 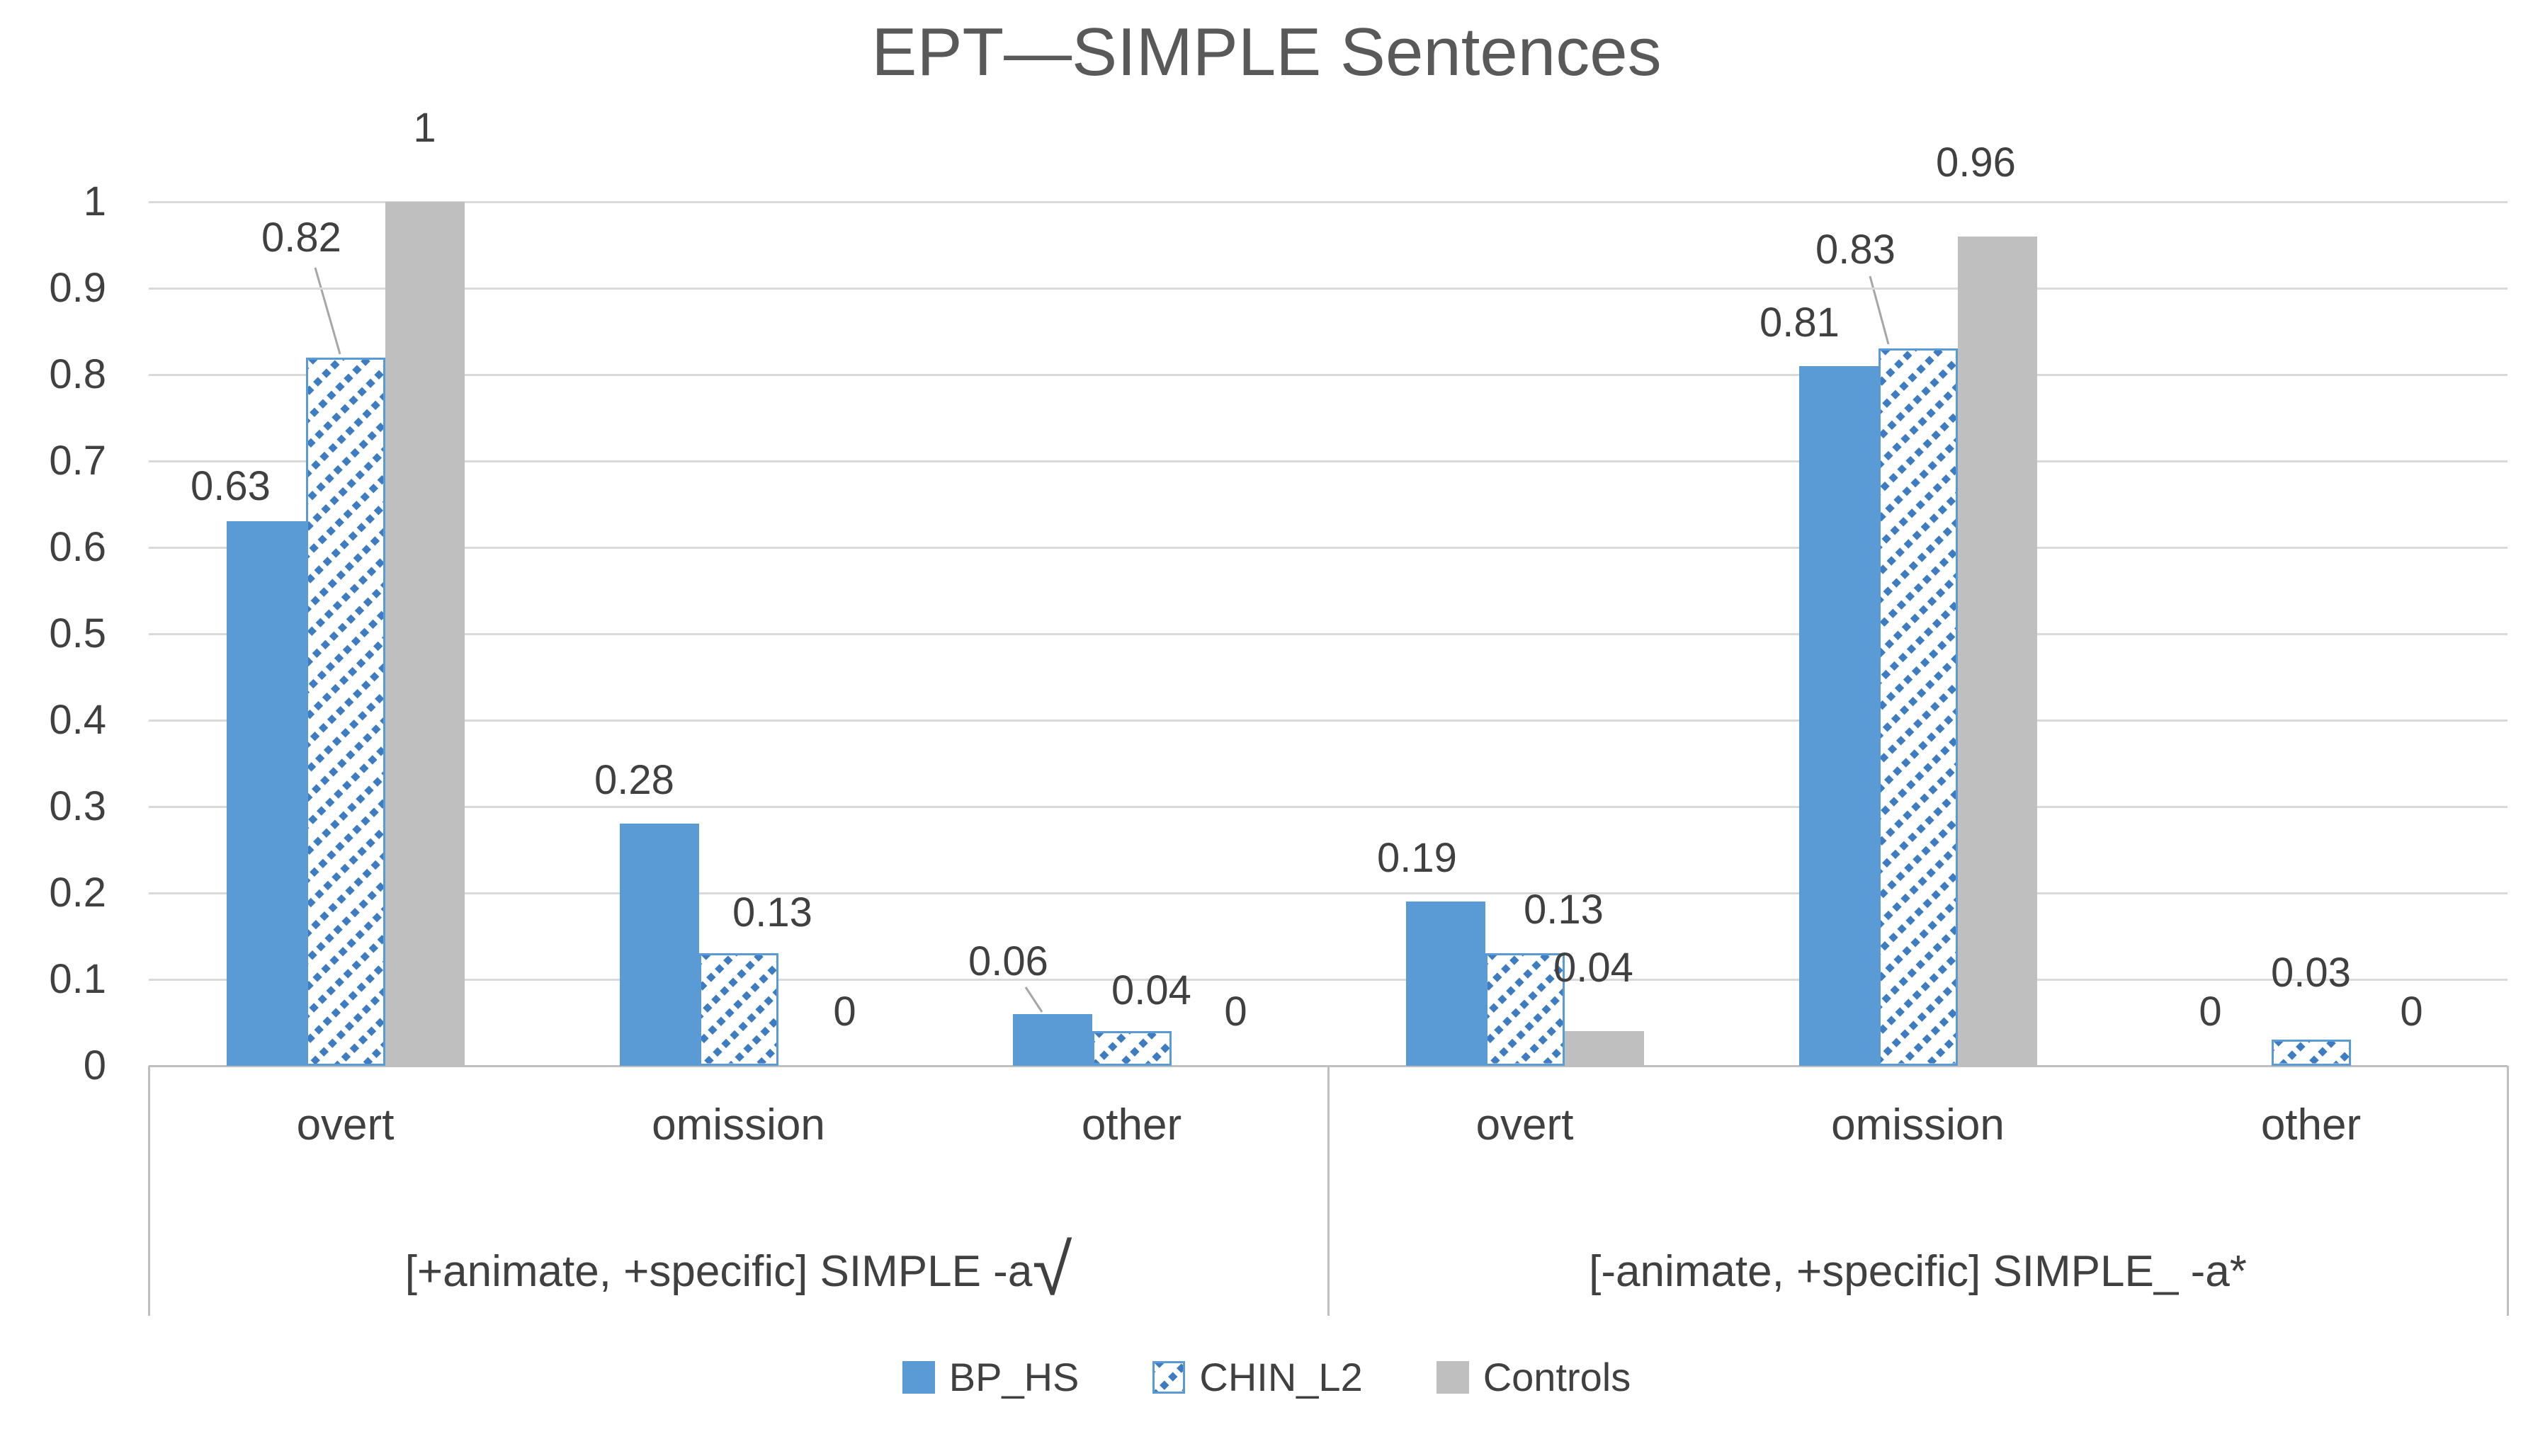 I want to click on gridline-0.3, so click(x=1329, y=807).